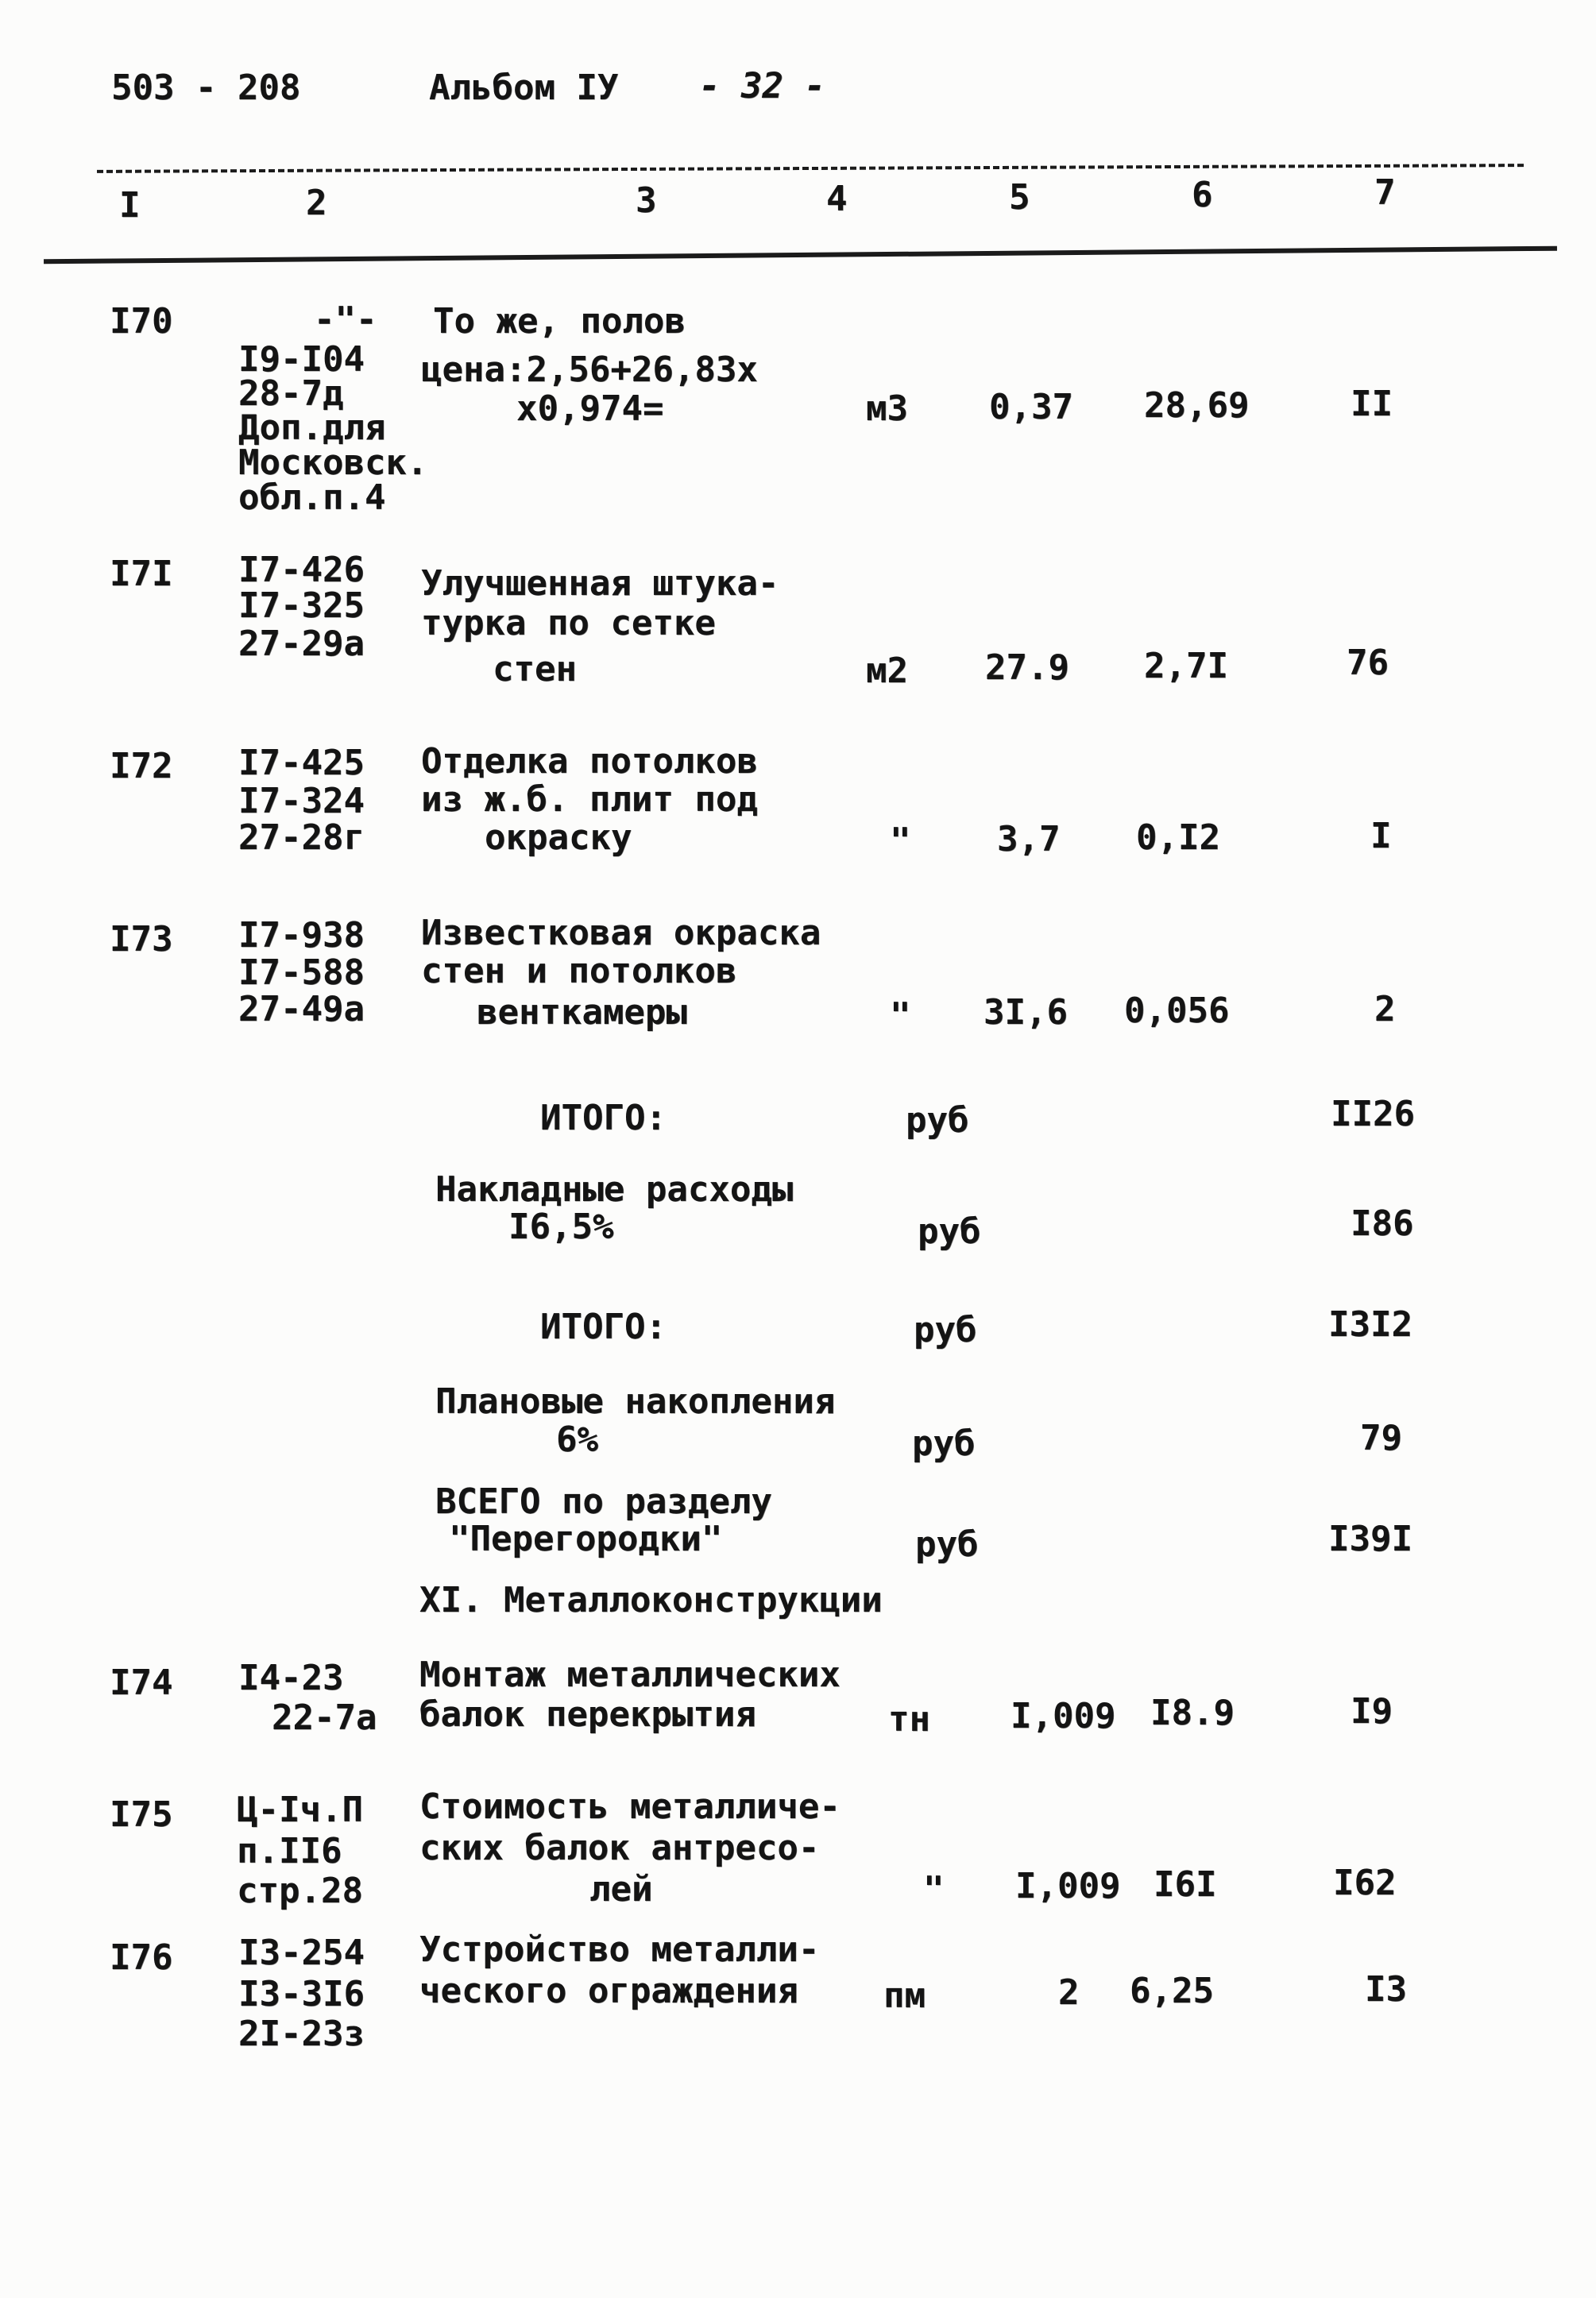 The width and height of the screenshot is (1596, 2298). What do you see at coordinates (1027, 667) in the screenshot?
I see `qty-cell: 27.9` at bounding box center [1027, 667].